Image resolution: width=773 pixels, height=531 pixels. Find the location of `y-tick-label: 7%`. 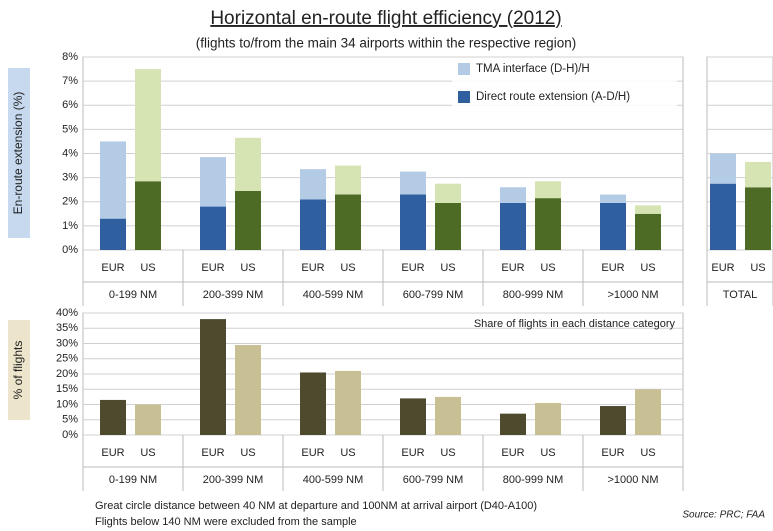

y-tick-label: 7% is located at coordinates (70, 81).